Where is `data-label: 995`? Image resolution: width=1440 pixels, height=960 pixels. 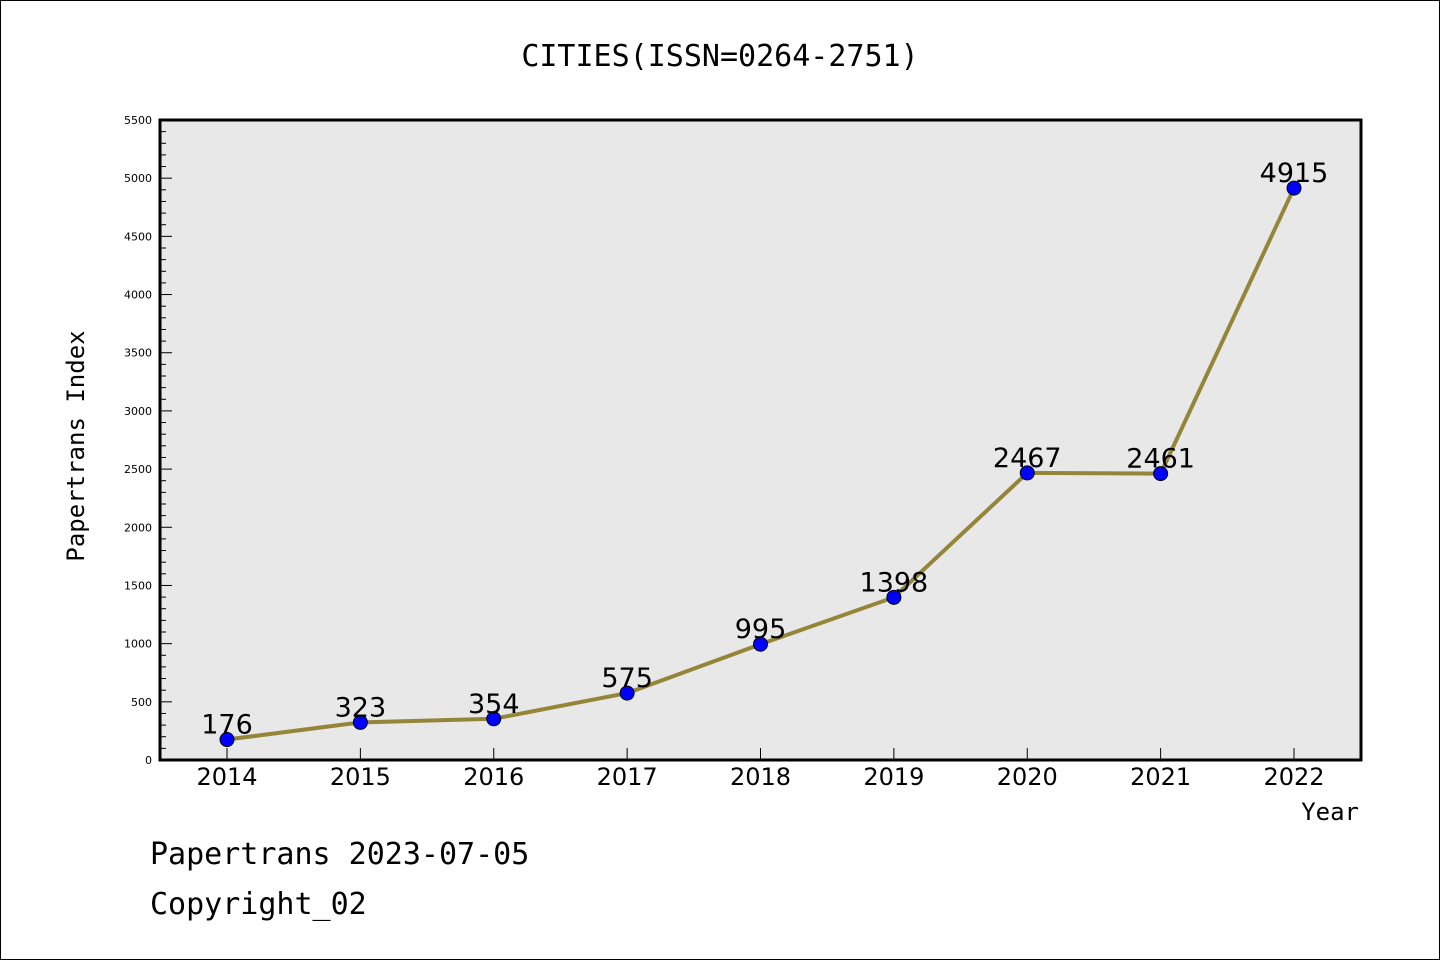 data-label: 995 is located at coordinates (761, 629).